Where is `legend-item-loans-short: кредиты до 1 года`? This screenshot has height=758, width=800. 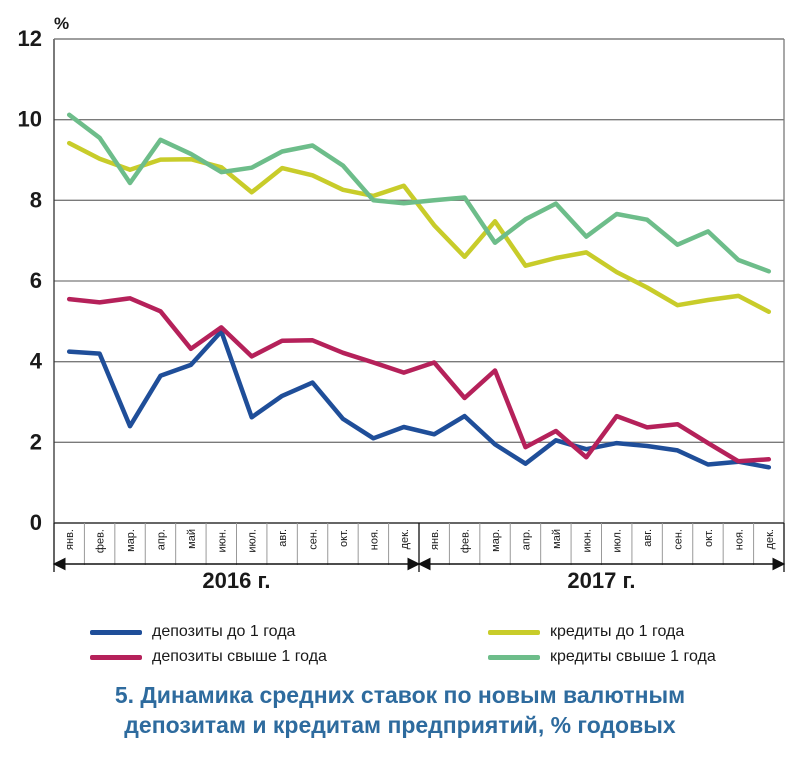 legend-item-loans-short: кредиты до 1 года is located at coordinates (586, 632).